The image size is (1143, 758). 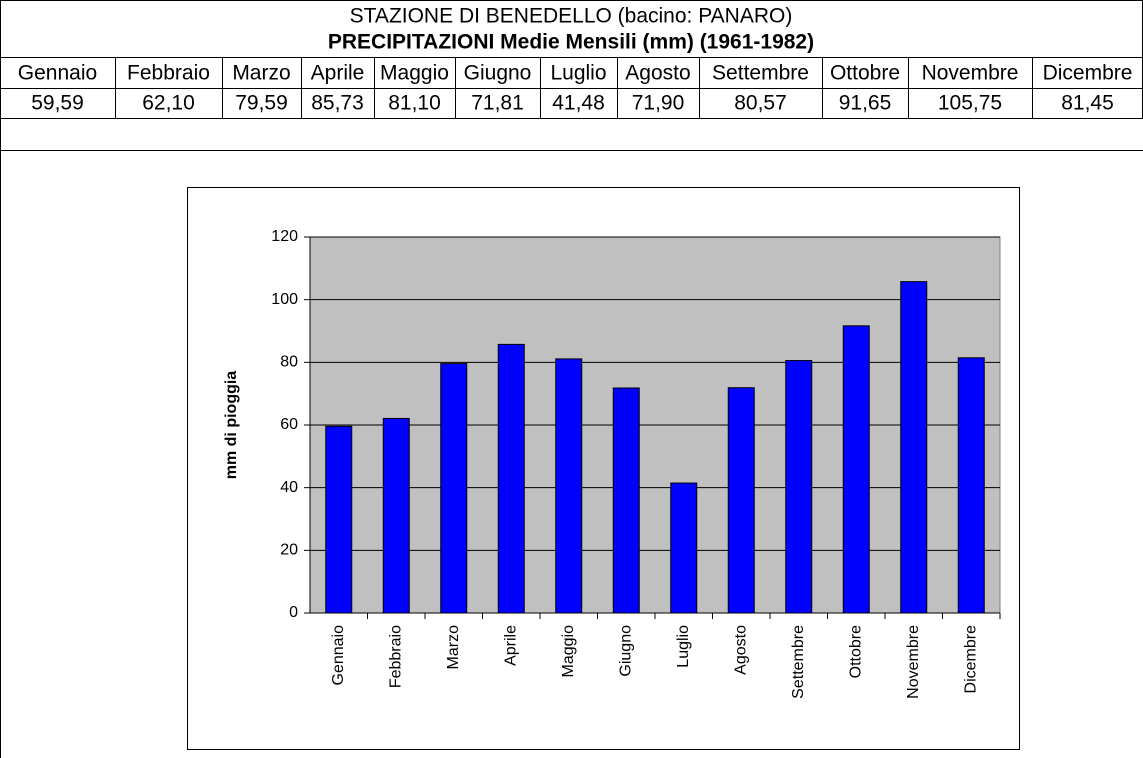 I want to click on x-tick-label: Maggio, so click(x=568, y=651).